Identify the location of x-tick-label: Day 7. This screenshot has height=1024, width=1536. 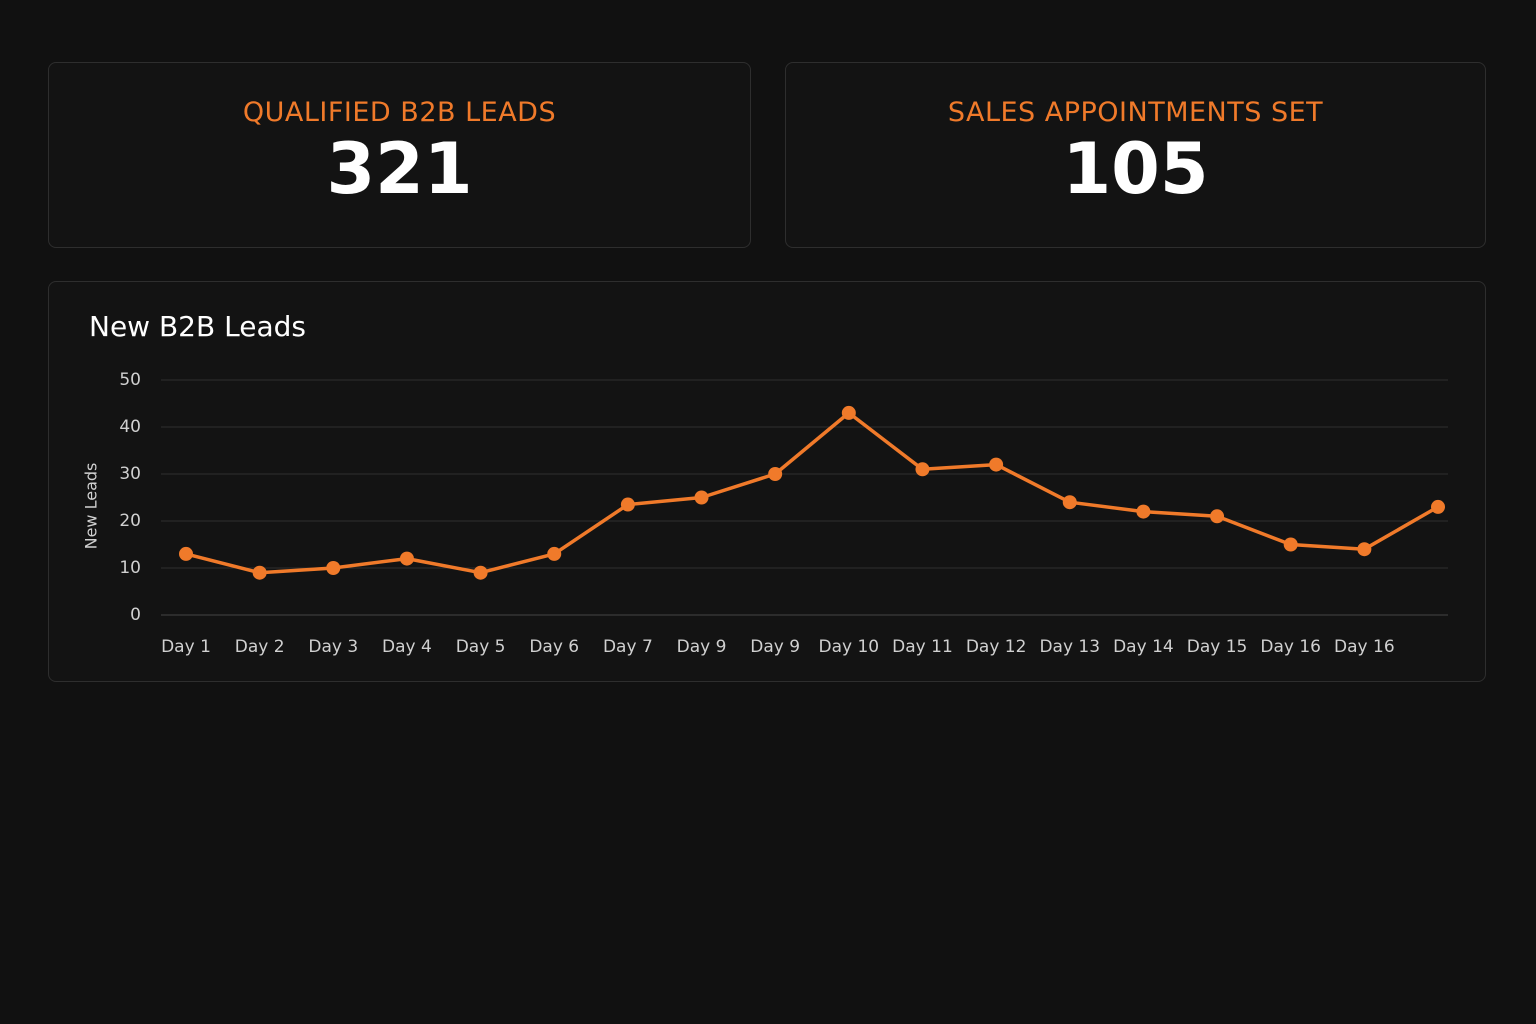
(628, 647).